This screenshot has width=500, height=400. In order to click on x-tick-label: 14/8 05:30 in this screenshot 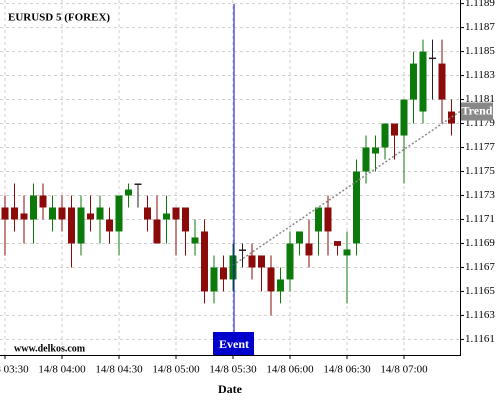, I will do `click(233, 370)`.